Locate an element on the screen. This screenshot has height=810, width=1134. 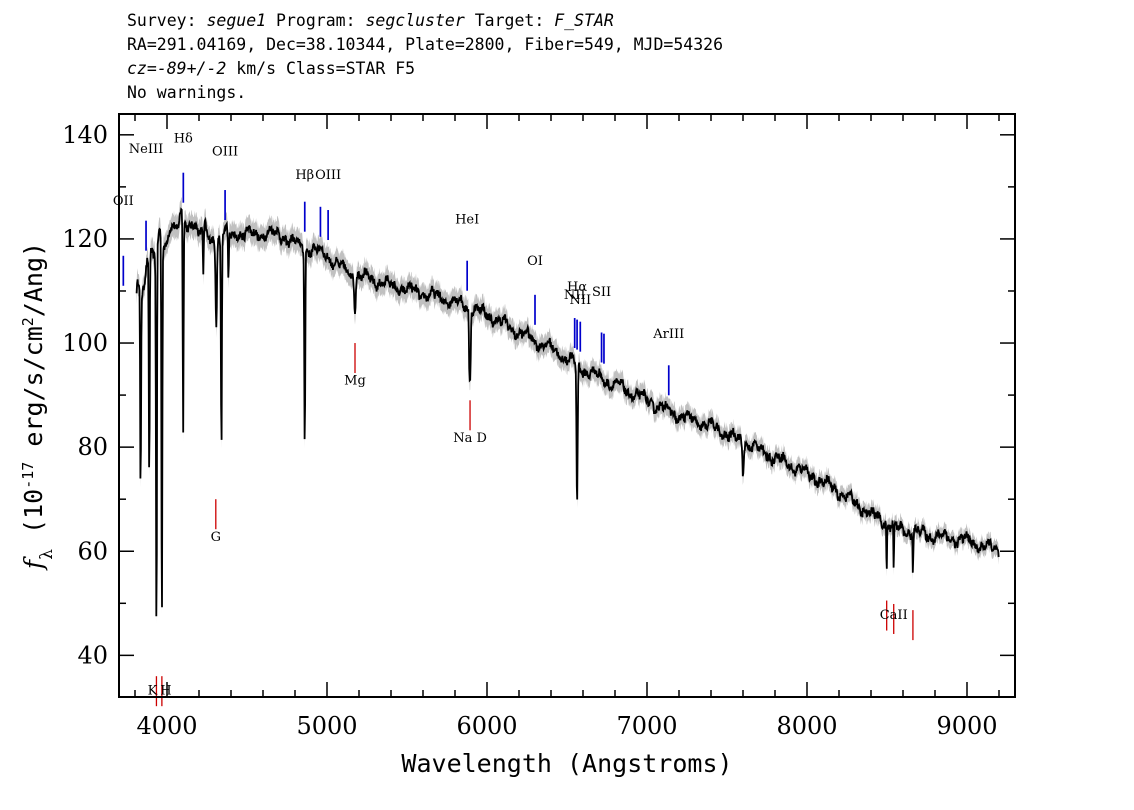
x-axis-label: Wavelength (Angstroms) is located at coordinates (566, 763).